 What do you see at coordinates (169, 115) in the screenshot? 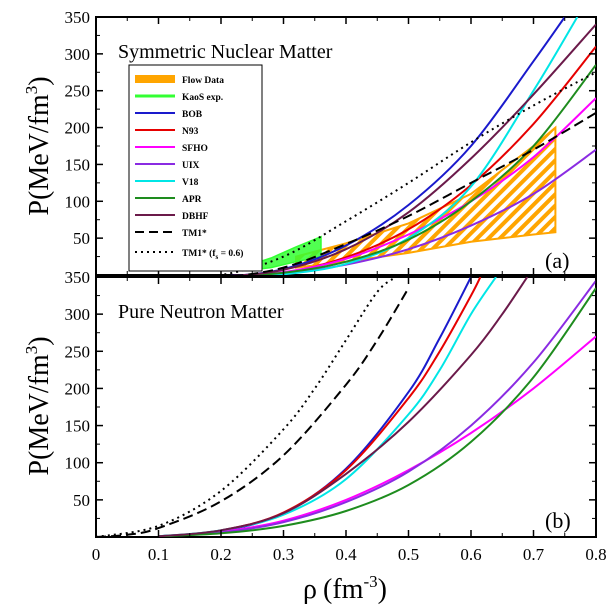
I see `legend-item-bob: BOB` at bounding box center [169, 115].